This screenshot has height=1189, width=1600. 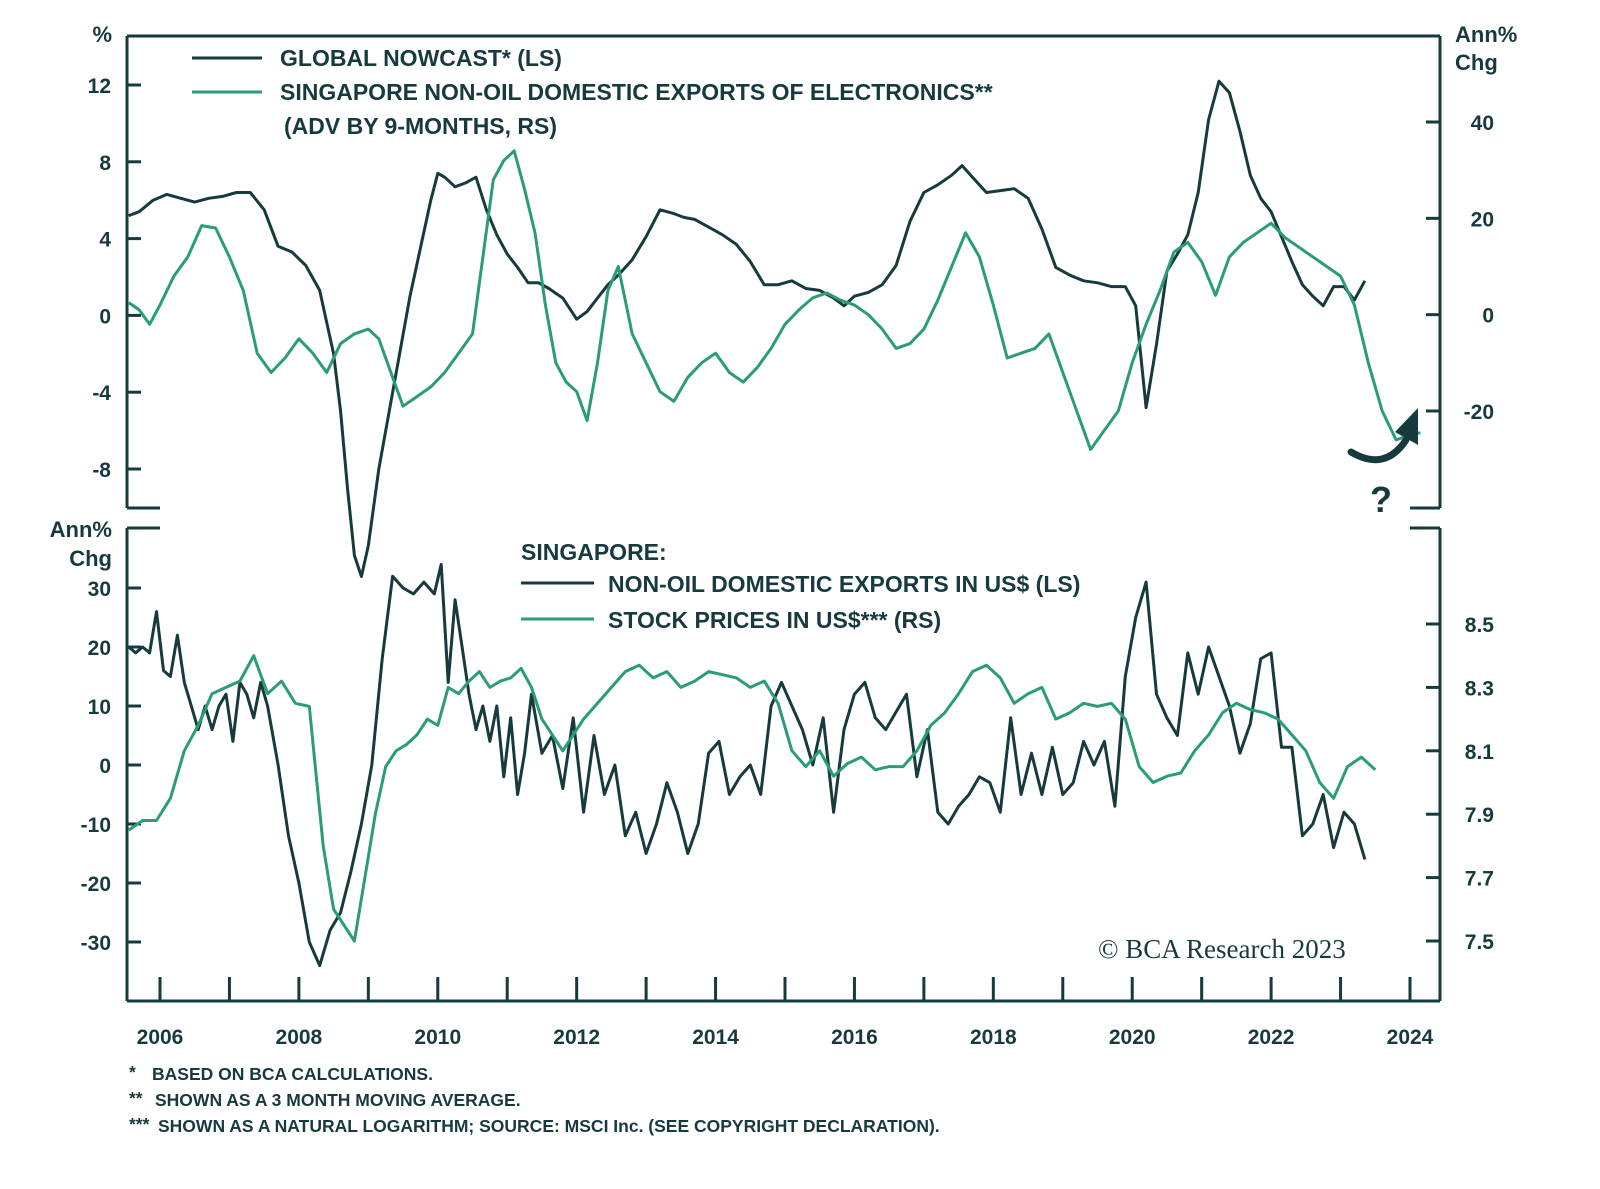 What do you see at coordinates (160, 1037) in the screenshot?
I see `x-tick-label: 2006` at bounding box center [160, 1037].